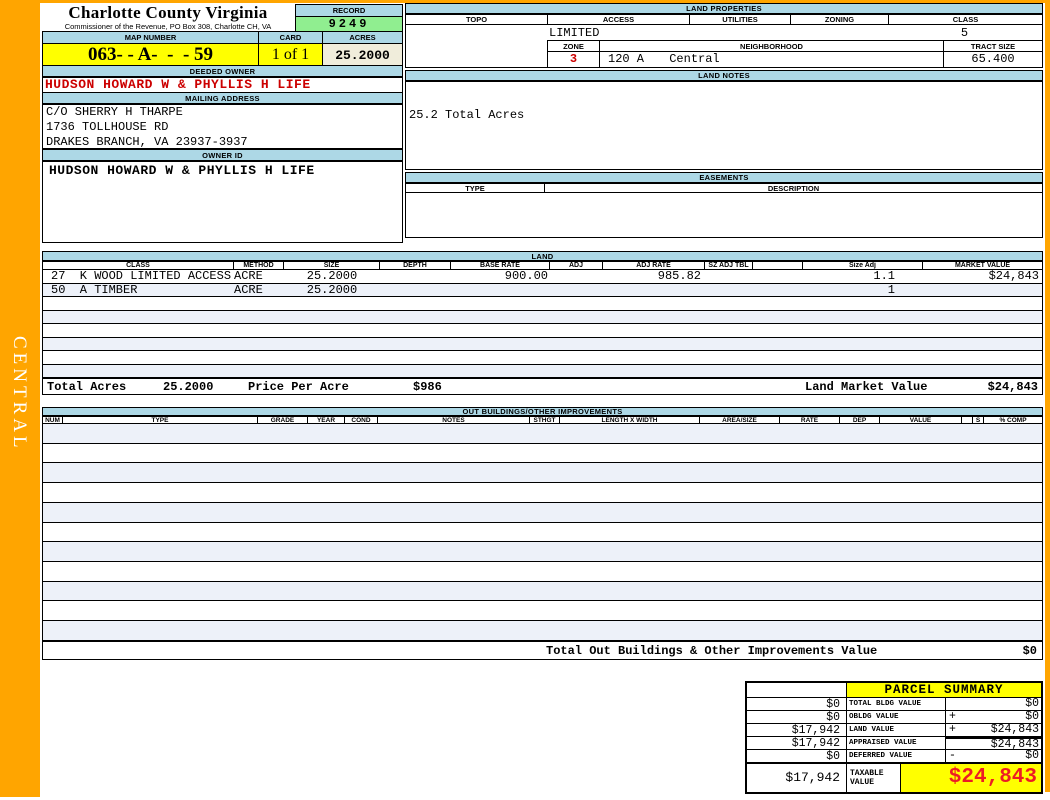 The image size is (1050, 800). I want to click on land-market-value-label: Land Market Value, so click(866, 387).